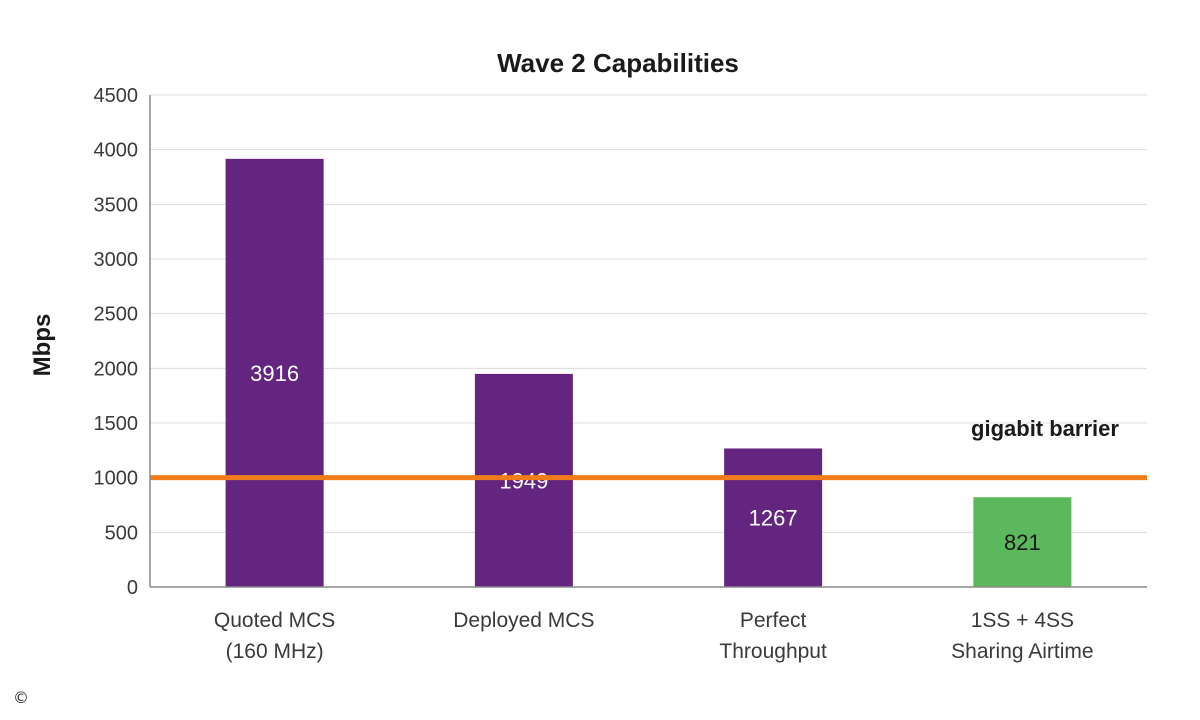  I want to click on copyright-icon: ©, so click(21, 697).